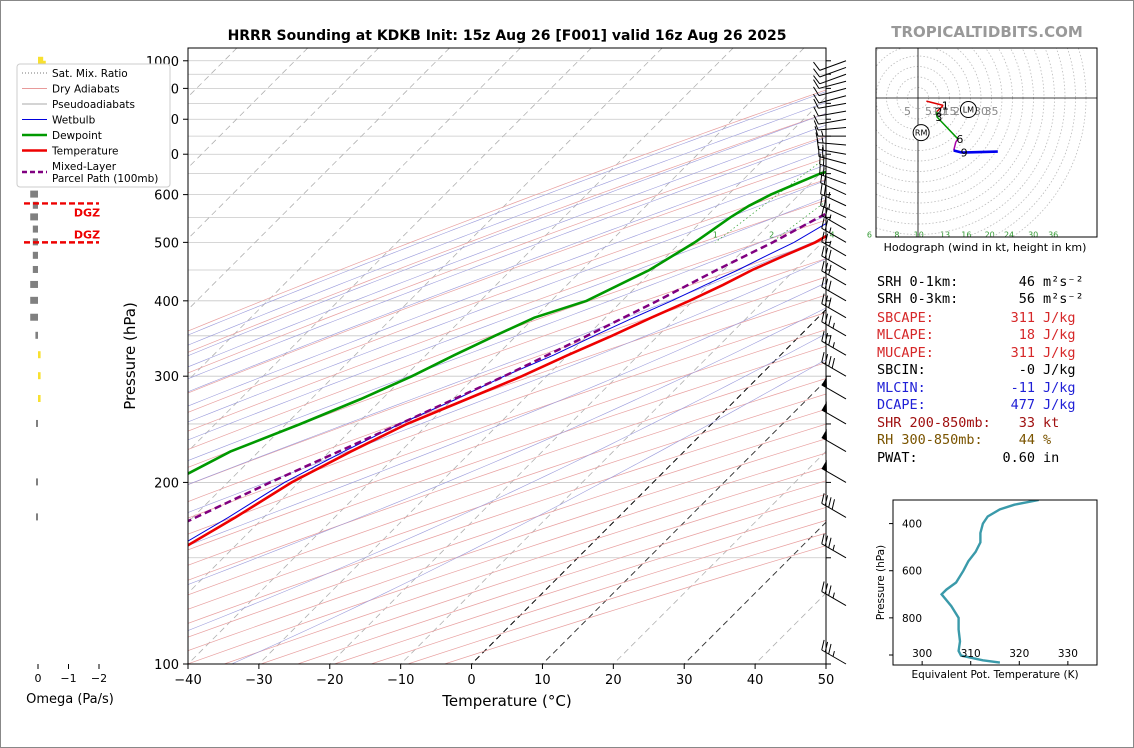  Describe the element at coordinates (506, 701) in the screenshot. I see `x-axis-label: Temperature (°C)` at that location.